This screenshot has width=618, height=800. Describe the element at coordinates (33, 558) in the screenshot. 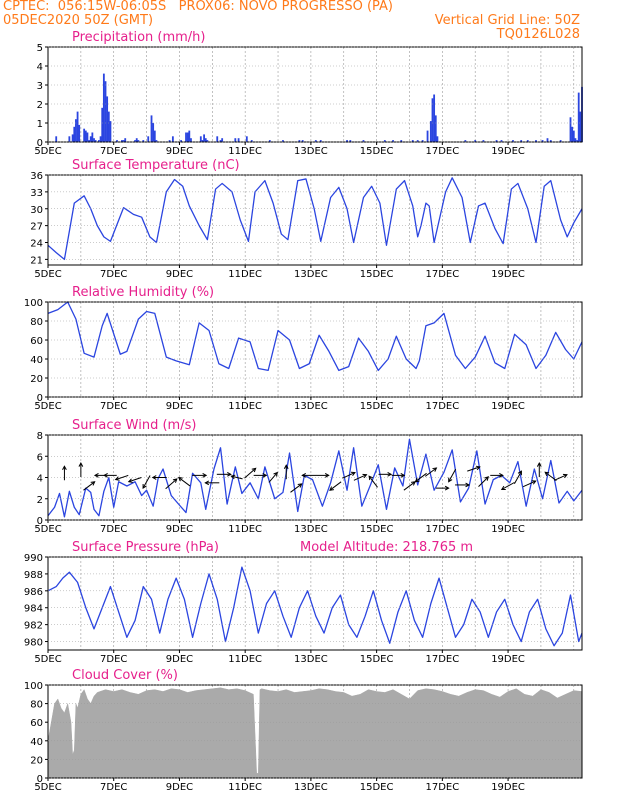

I see `y-tick-label: 990` at that location.